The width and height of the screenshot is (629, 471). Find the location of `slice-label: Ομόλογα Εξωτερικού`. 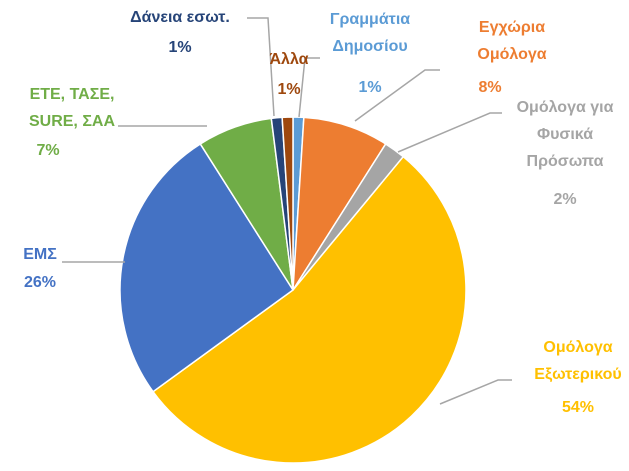

slice-label: Ομόλογα Εξωτερικού is located at coordinates (578, 361).